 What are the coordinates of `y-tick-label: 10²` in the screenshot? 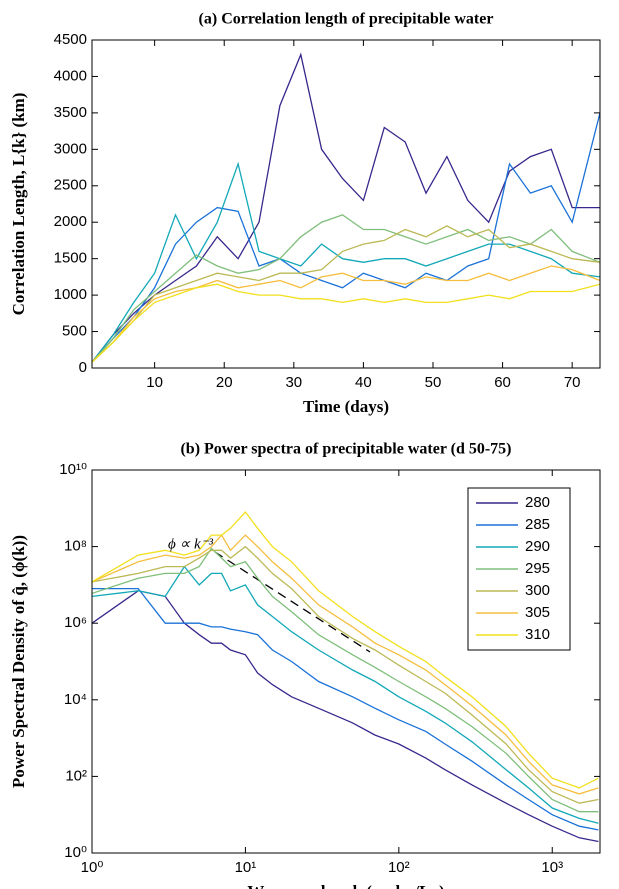 It's located at (76, 775).